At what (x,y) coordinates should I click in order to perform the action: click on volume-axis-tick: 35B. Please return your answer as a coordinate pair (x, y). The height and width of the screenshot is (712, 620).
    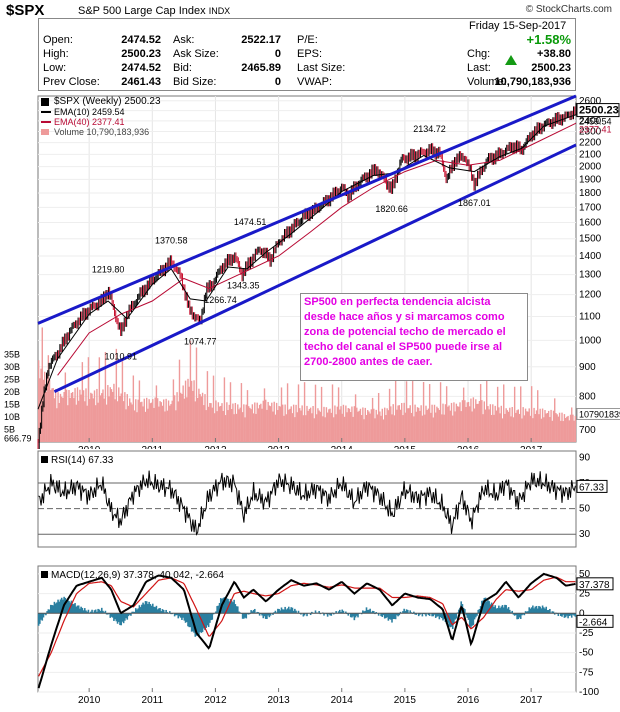
    Looking at the image, I should click on (12, 355).